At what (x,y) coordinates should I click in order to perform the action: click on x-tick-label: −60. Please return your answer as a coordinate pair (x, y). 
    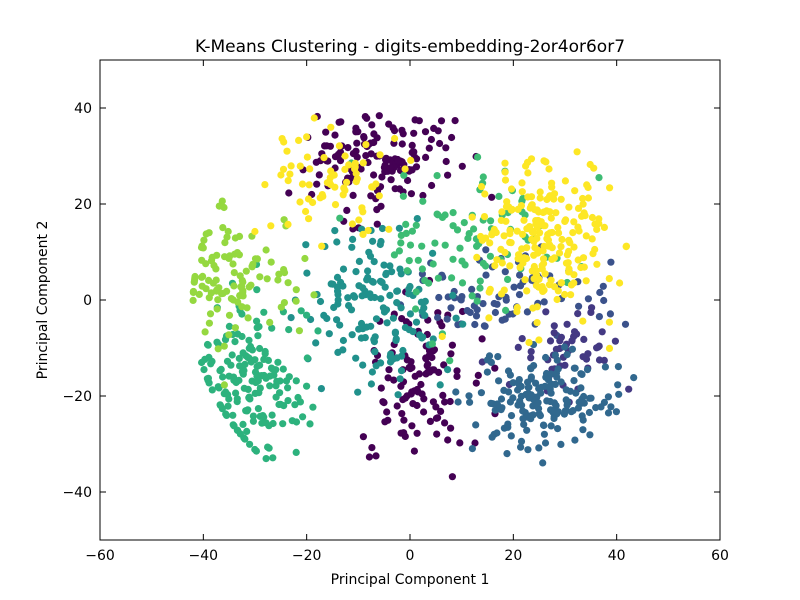
    Looking at the image, I should click on (100, 556).